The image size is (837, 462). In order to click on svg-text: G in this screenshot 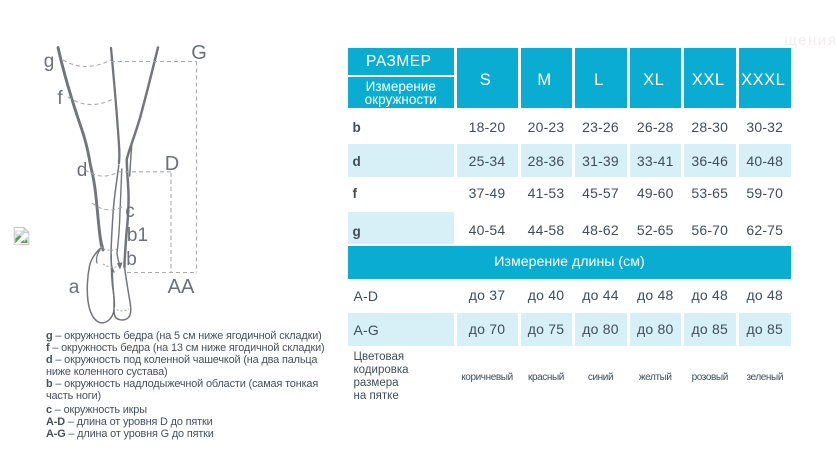, I will do `click(199, 53)`.